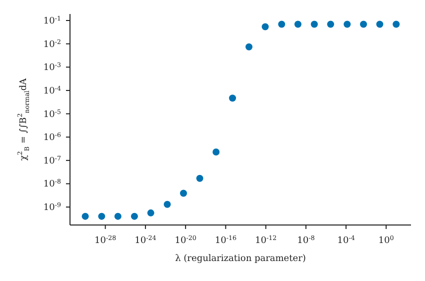 This screenshot has height=281, width=425. What do you see at coordinates (225, 240) in the screenshot?
I see `x-tick-label: 10$^{-16}$` at bounding box center [225, 240].